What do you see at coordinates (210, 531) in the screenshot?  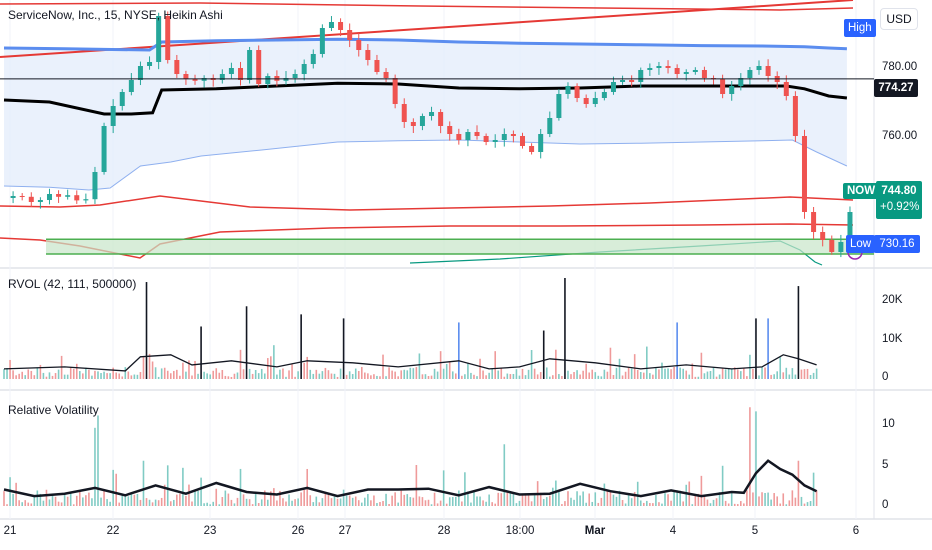 I see `time-axis-label: 23` at bounding box center [210, 531].